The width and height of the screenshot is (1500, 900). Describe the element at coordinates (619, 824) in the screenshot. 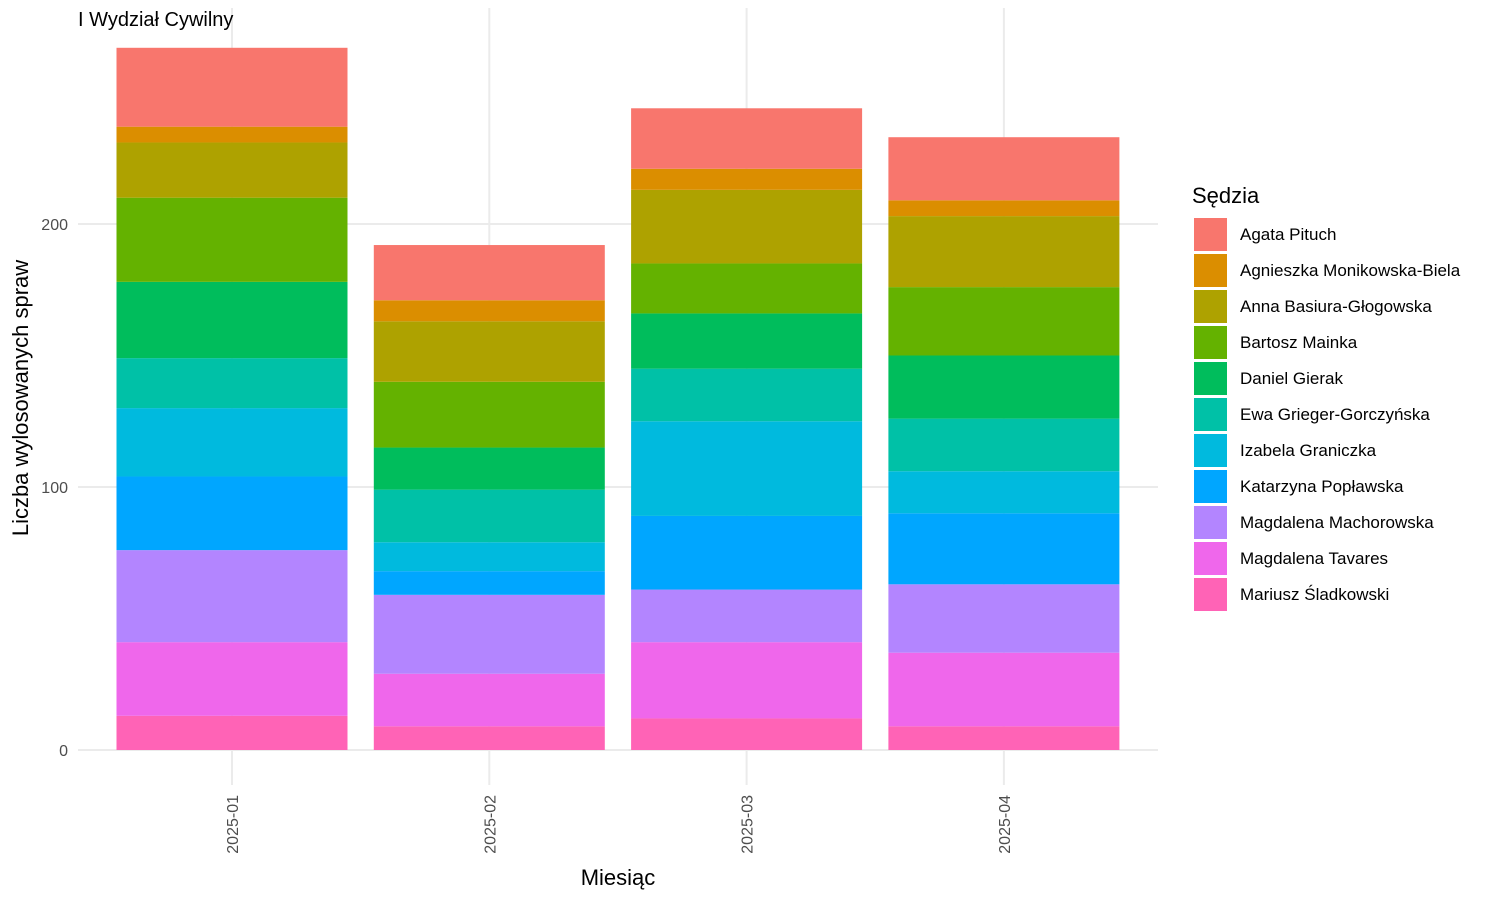

I see `x-axis-ticks: 2025-01 2025-02 2025-03 2025-04` at that location.